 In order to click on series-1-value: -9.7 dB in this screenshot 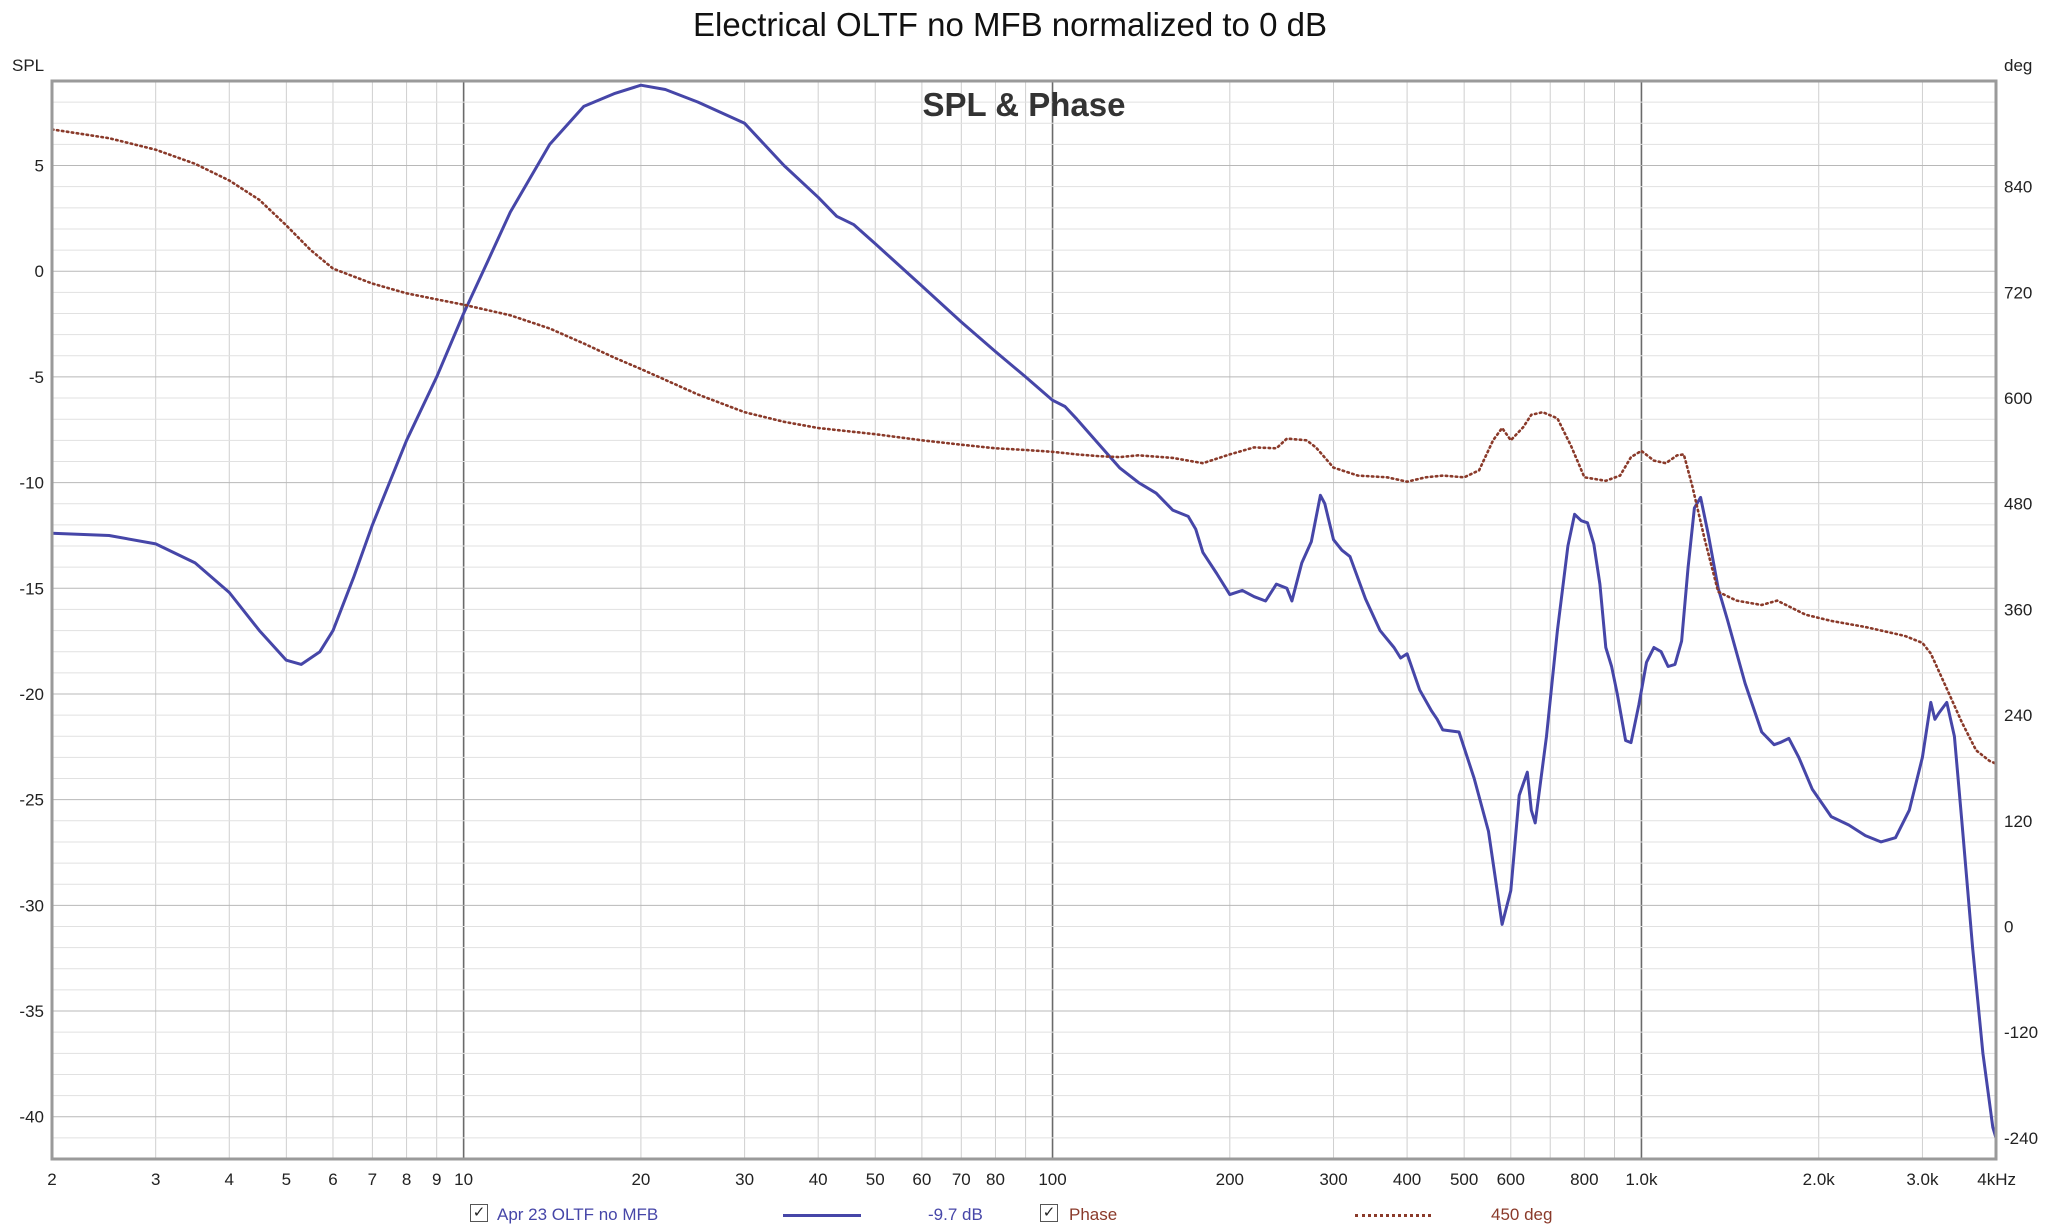, I will do `click(955, 1214)`.